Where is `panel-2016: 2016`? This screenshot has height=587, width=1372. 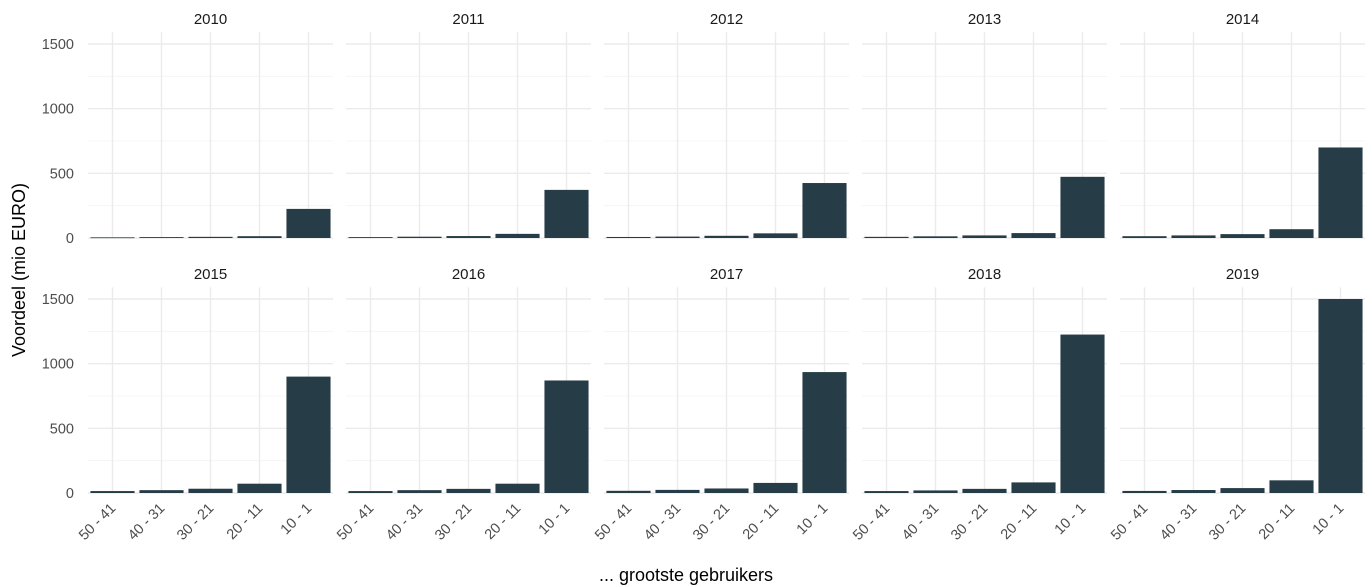 panel-2016: 2016 is located at coordinates (468, 380).